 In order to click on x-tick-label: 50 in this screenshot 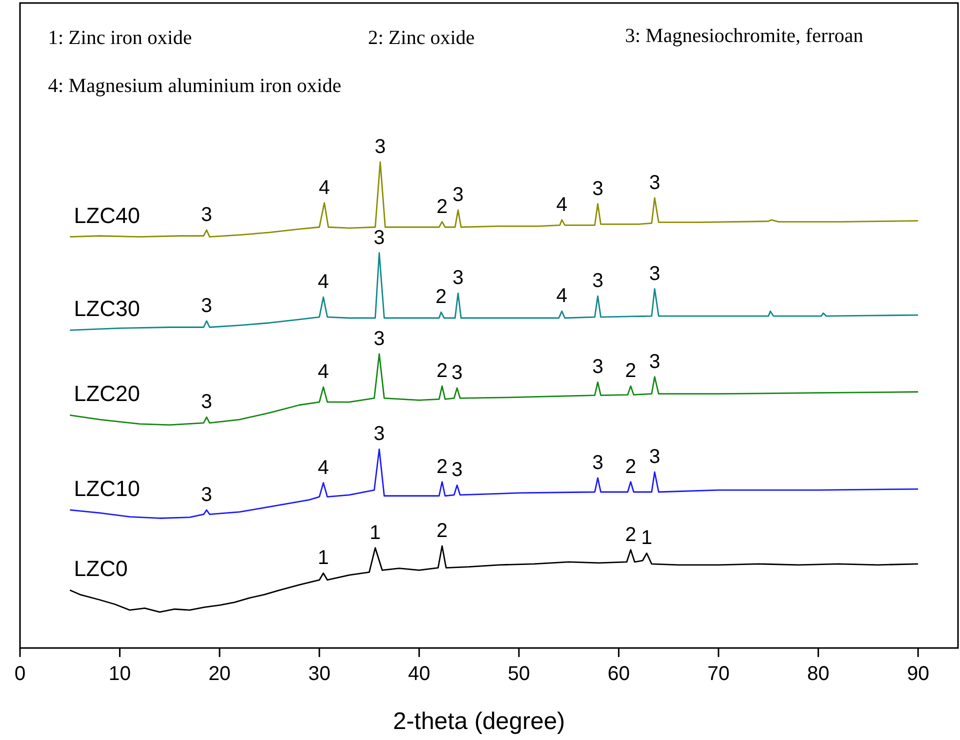, I will do `click(519, 674)`.